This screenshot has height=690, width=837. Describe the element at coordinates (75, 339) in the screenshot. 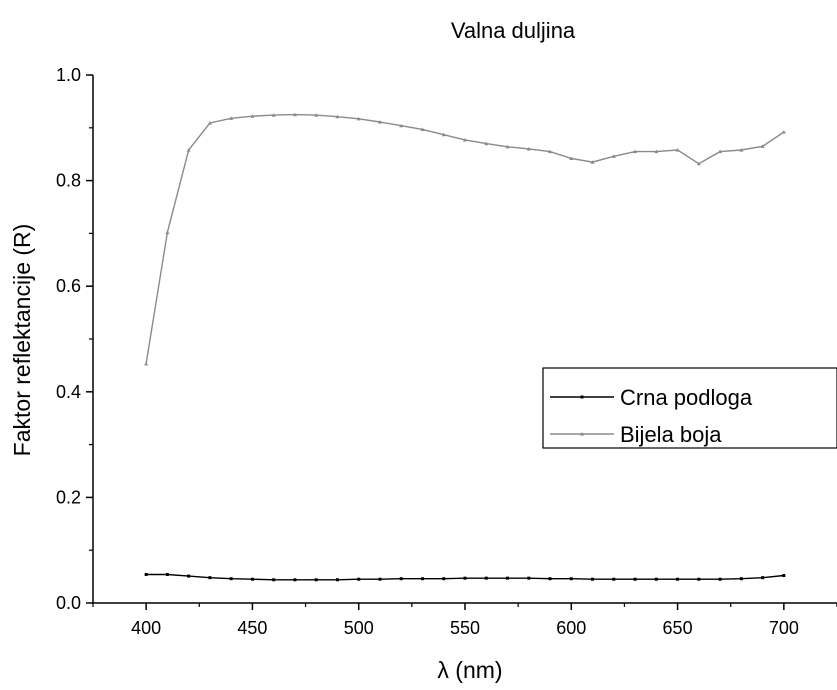

I see `y-axis: 0.0 0.2 0.4 0.6 0.8 1.0` at that location.